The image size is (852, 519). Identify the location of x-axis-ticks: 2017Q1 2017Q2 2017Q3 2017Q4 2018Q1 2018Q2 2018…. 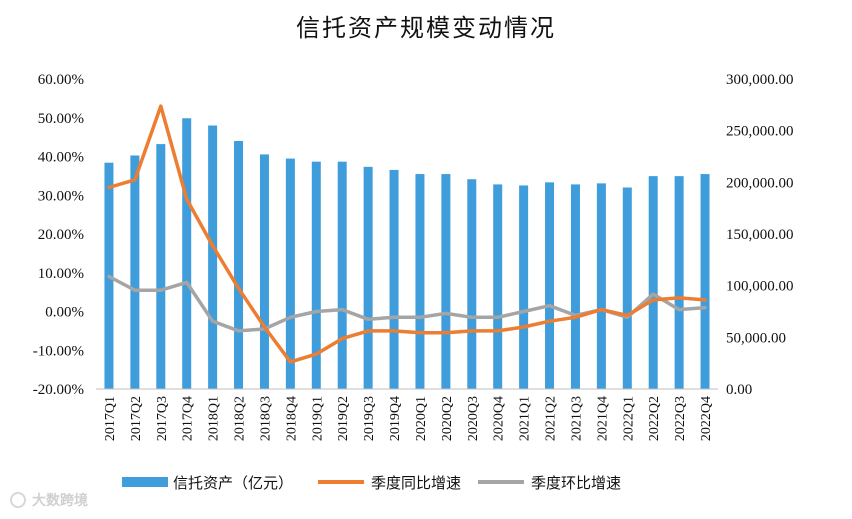
(408, 418).